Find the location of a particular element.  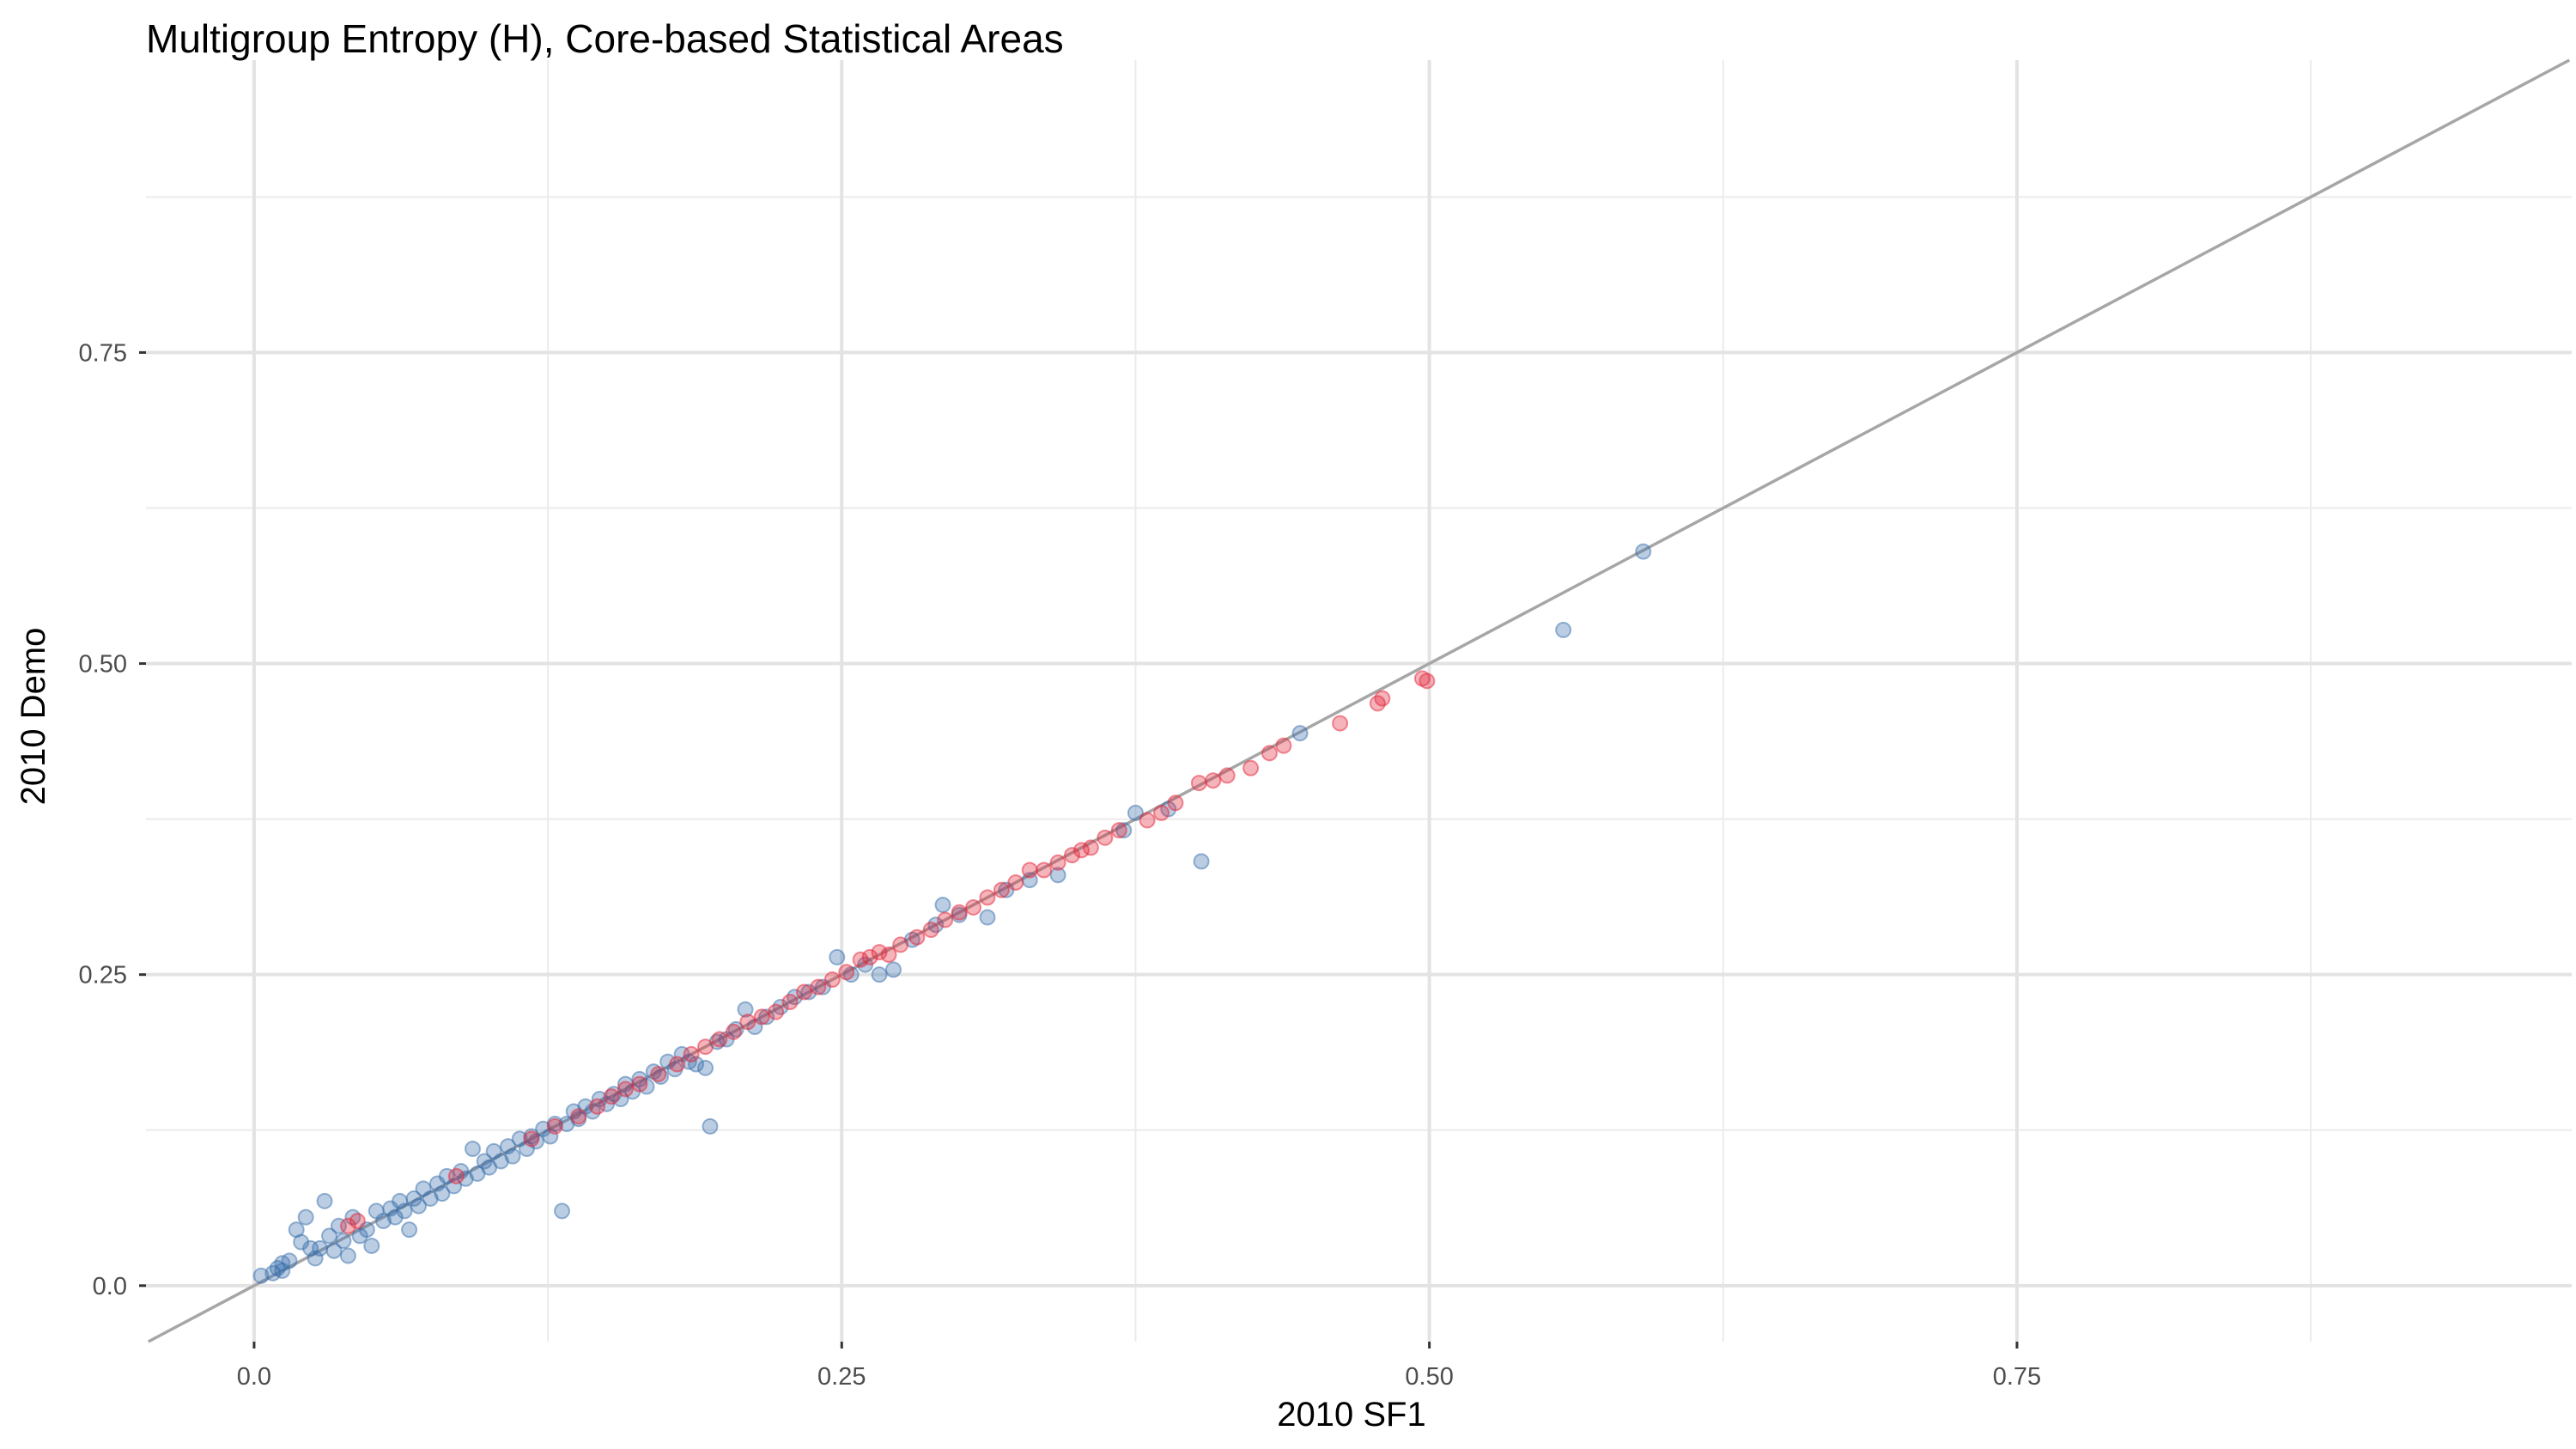

x-tick-label: 0.25 is located at coordinates (841, 1377).